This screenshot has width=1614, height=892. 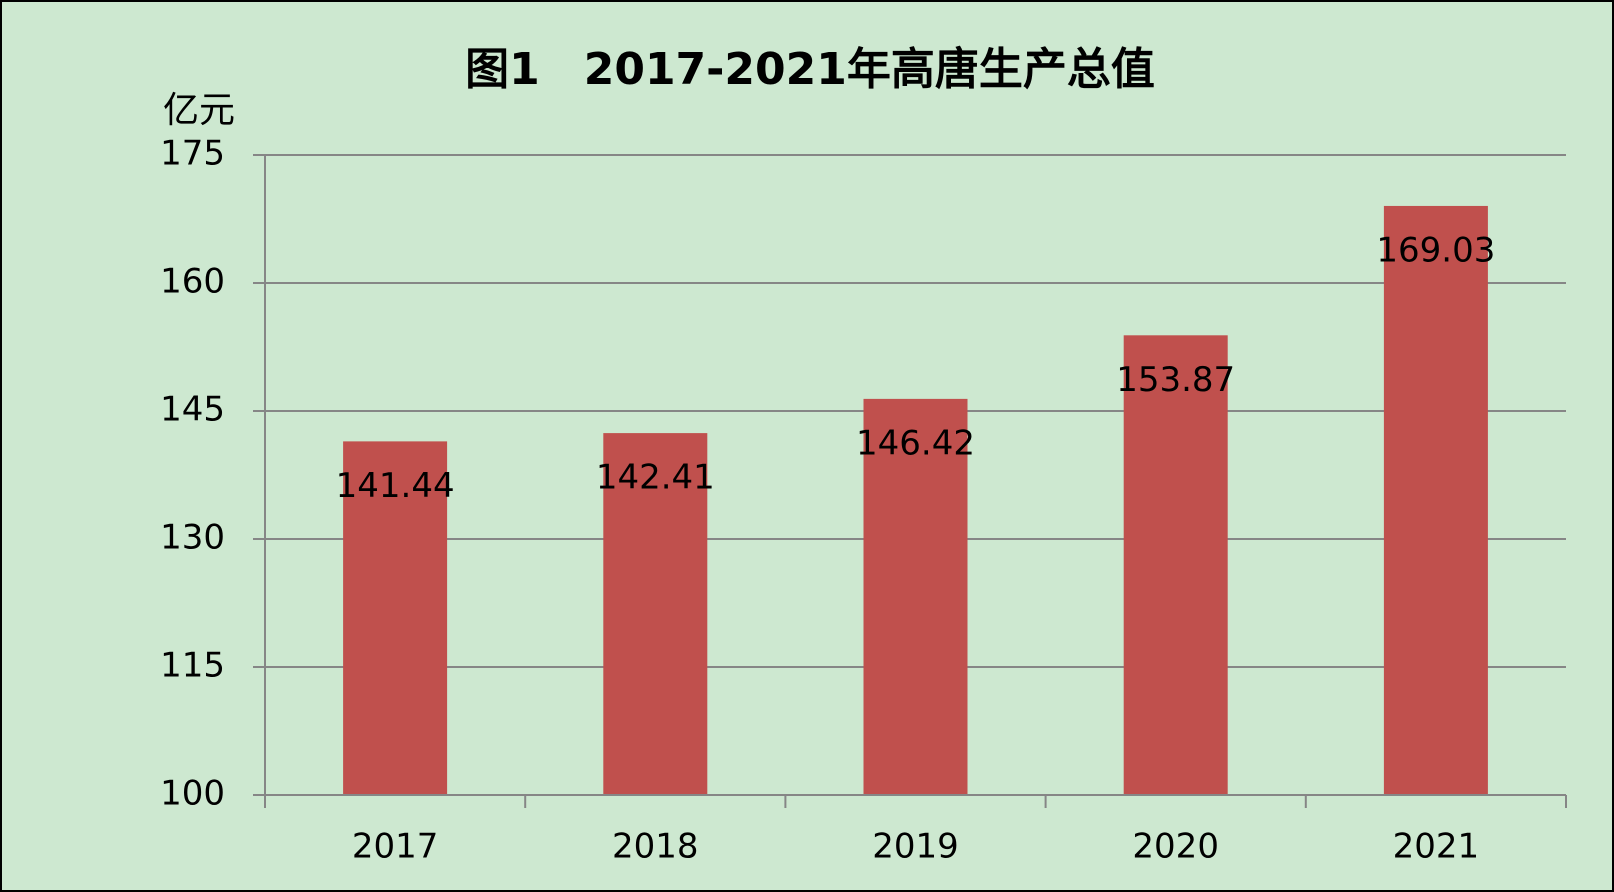 What do you see at coordinates (1435, 250) in the screenshot?
I see `data-label: 169.03` at bounding box center [1435, 250].